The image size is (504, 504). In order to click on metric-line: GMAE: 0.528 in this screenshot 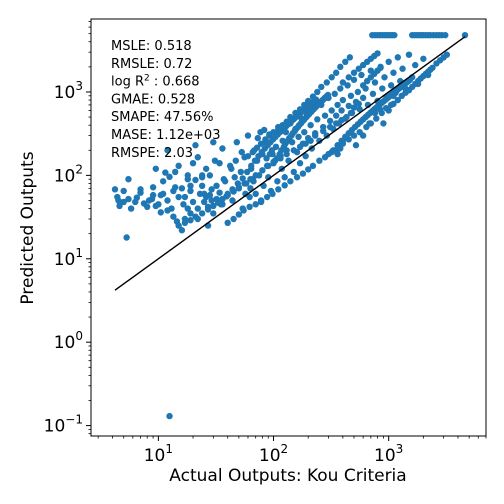, I will do `click(153, 99)`.